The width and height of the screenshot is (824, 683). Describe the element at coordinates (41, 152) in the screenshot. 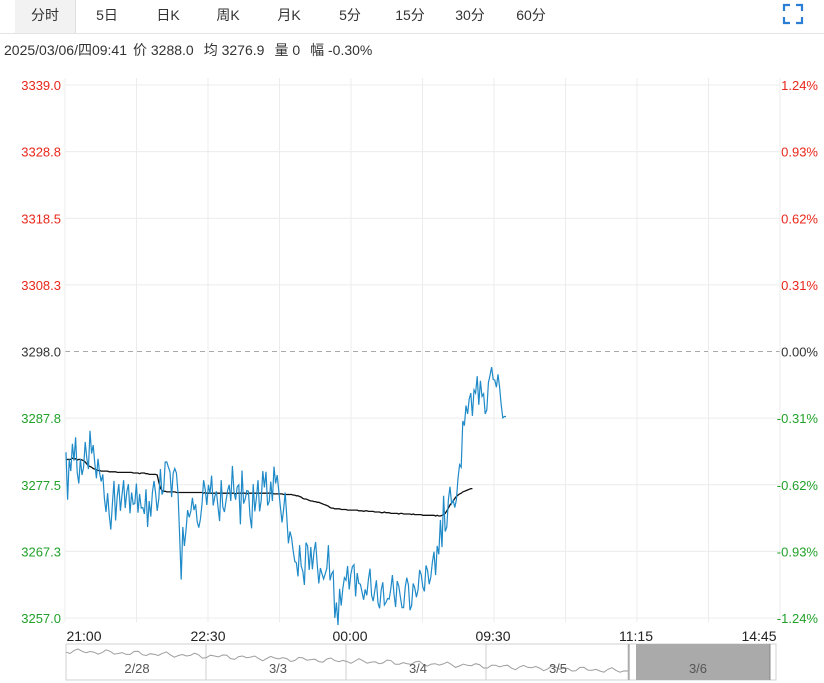

I see `price-tick-label: 3328.8` at that location.